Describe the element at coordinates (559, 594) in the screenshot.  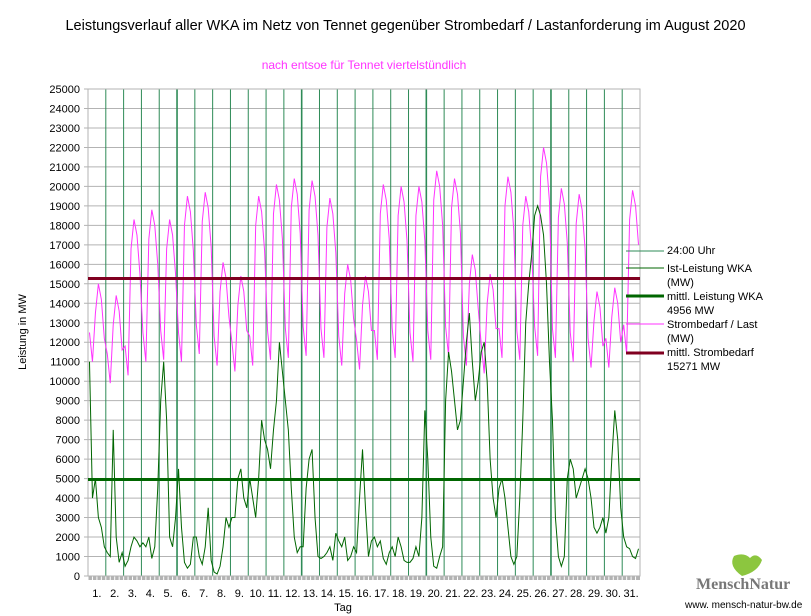
I see `x-tick-label: 27.` at that location.